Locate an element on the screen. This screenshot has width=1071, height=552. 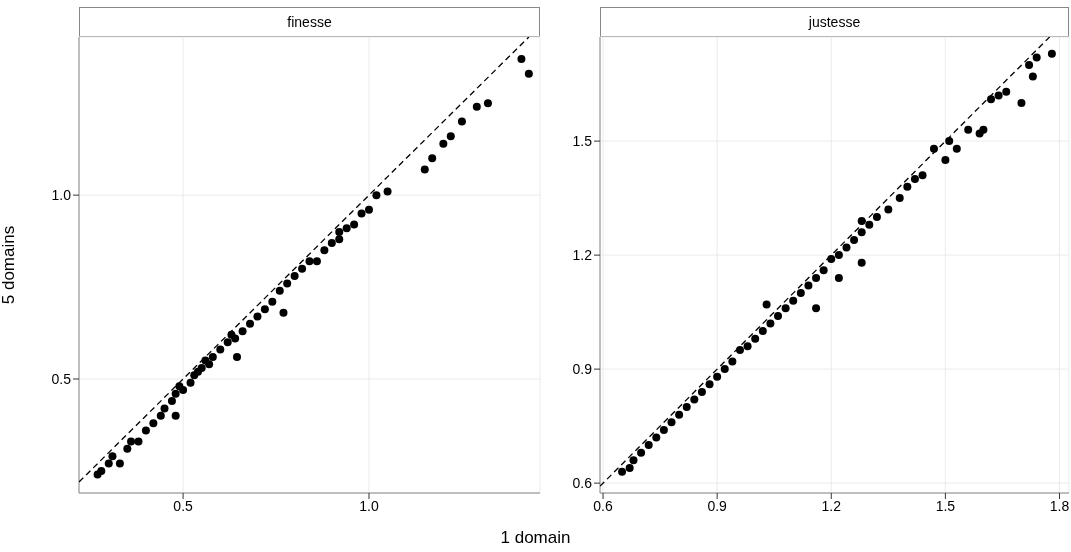
chart-title: finesse is located at coordinates (309, 22).